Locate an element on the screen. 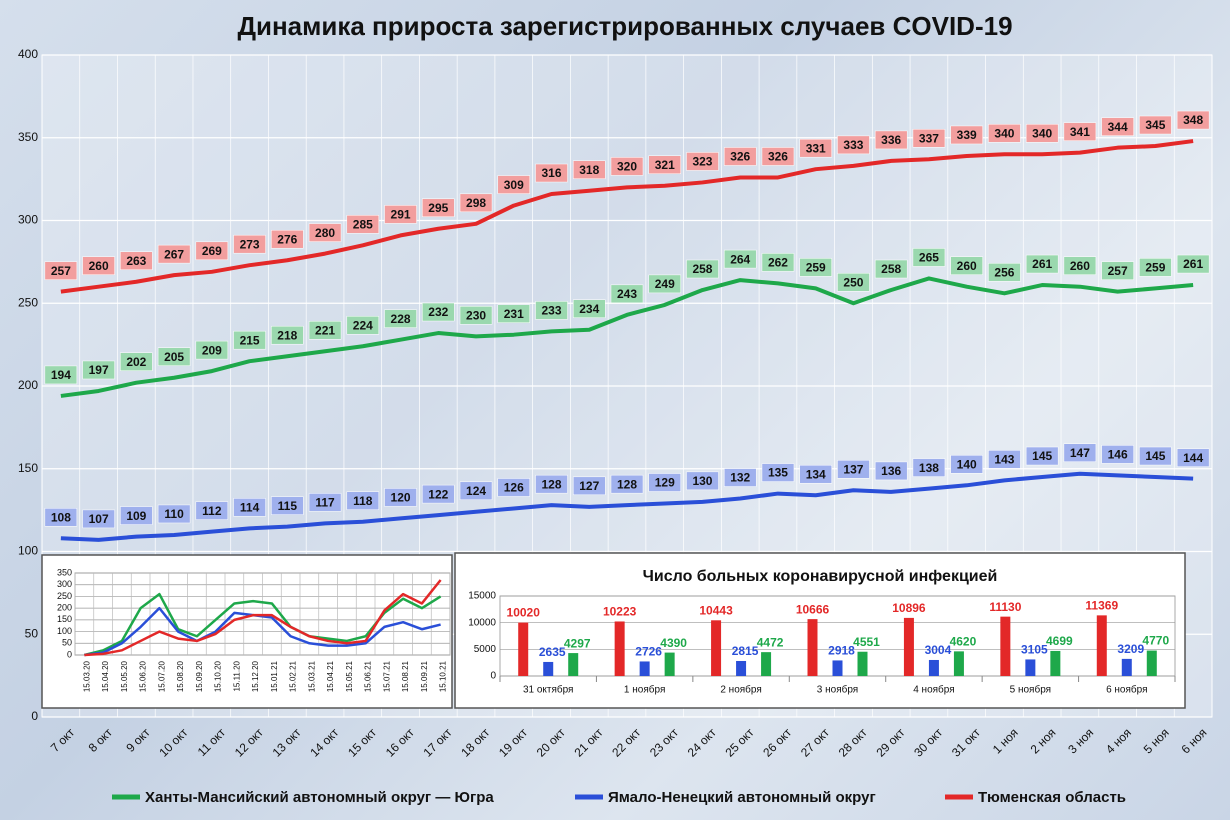  data-label: 110 is located at coordinates (174, 514).